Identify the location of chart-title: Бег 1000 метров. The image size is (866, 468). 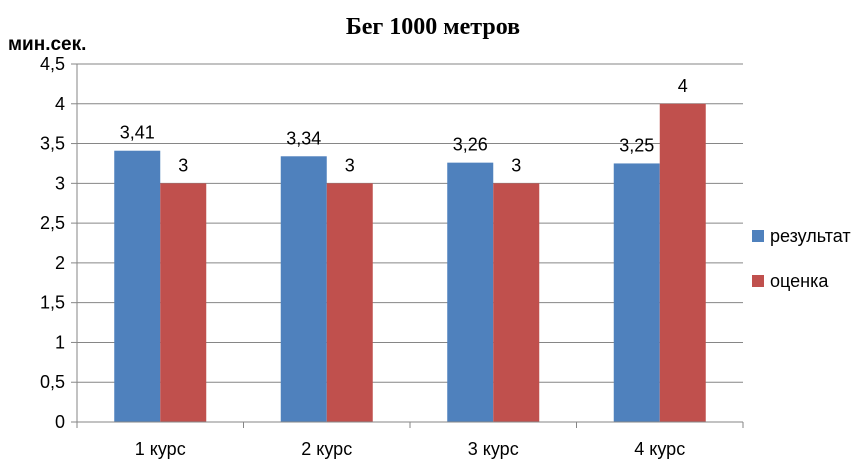
(433, 27).